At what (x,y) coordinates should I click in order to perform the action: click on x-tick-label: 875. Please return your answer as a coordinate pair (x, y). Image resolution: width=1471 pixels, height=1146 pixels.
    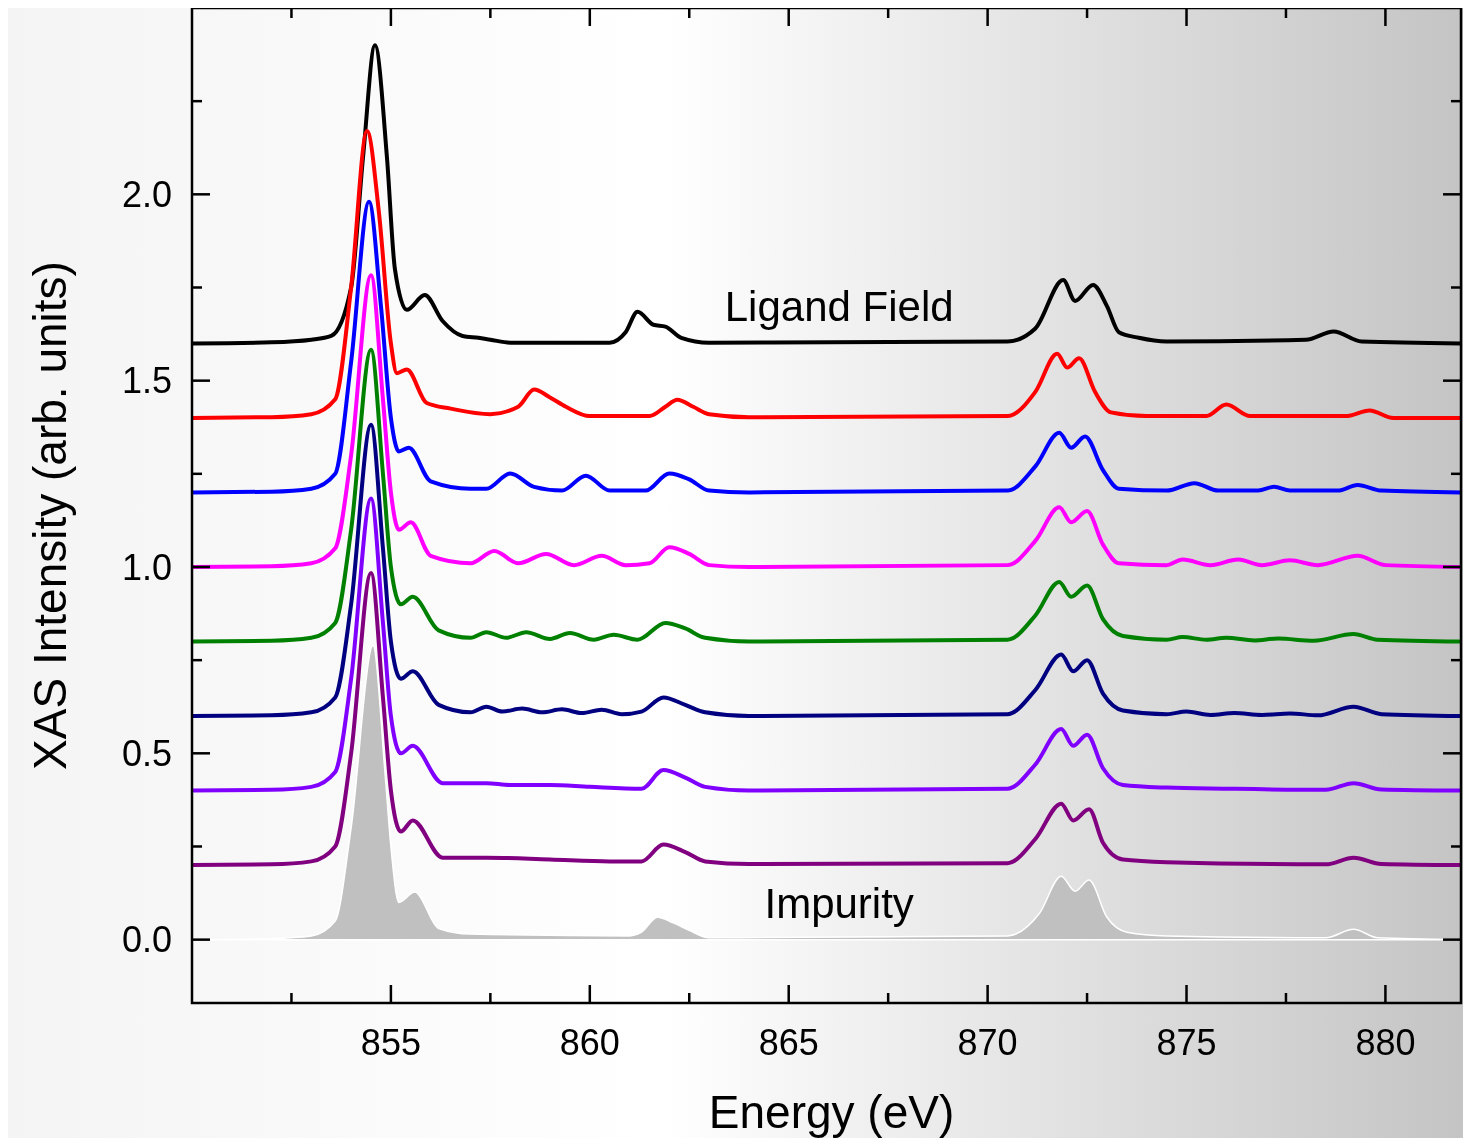
    Looking at the image, I should click on (1186, 1042).